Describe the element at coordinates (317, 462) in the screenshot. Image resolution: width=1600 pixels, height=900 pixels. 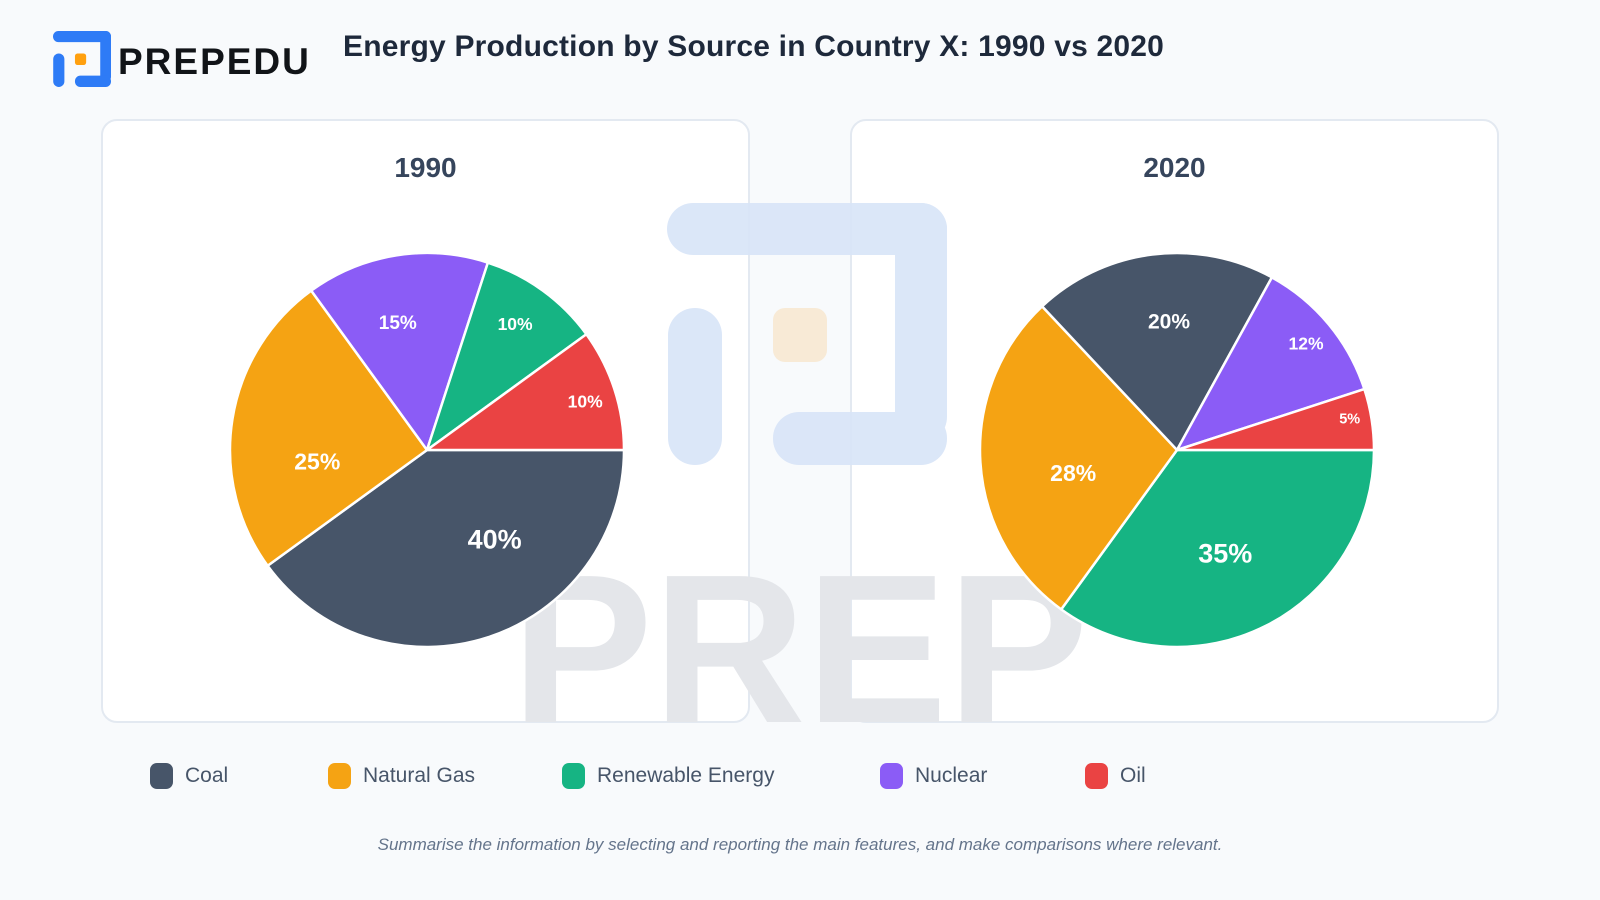
I see `slice-label-natural-gas-1990: 25%` at that location.